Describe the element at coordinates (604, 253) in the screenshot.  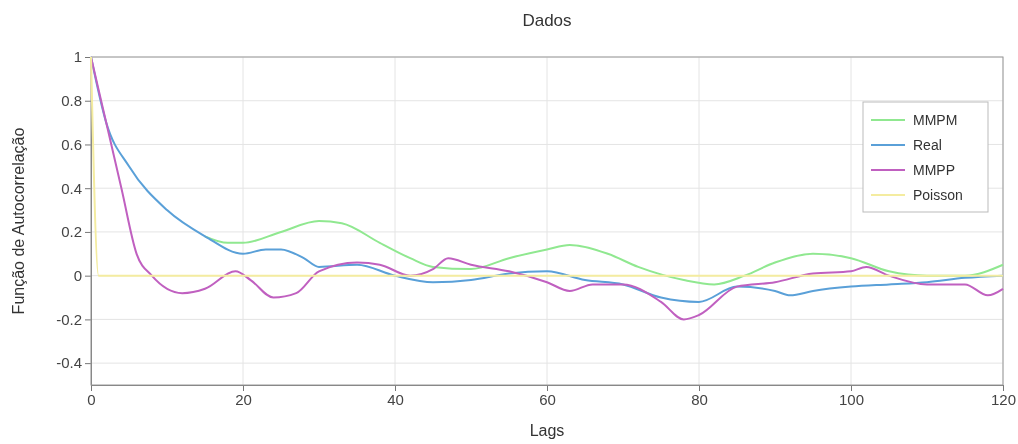
I see `line-series` at that location.